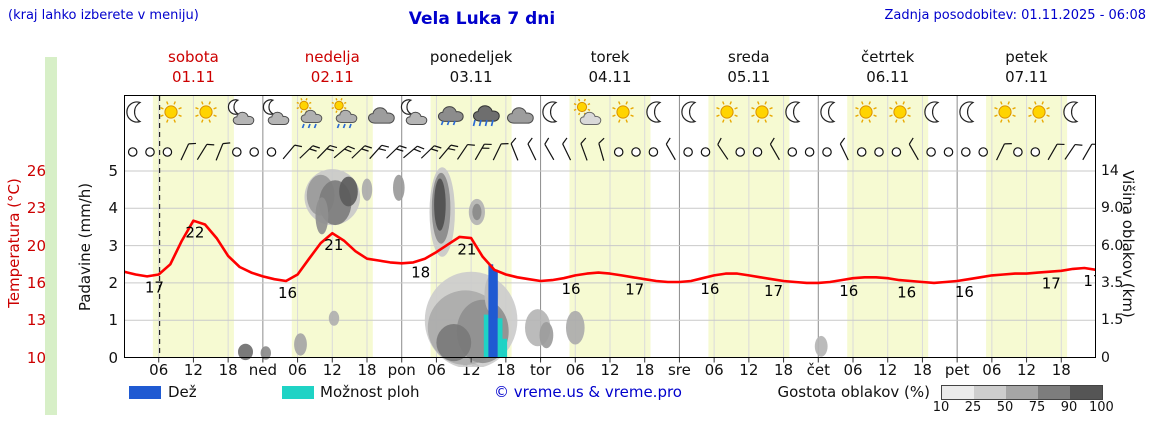 Image resolution: width=1152 pixels, height=443 pixels. Describe the element at coordinates (1110, 171) in the screenshot. I see `cloud-tick-value: 14` at that location.